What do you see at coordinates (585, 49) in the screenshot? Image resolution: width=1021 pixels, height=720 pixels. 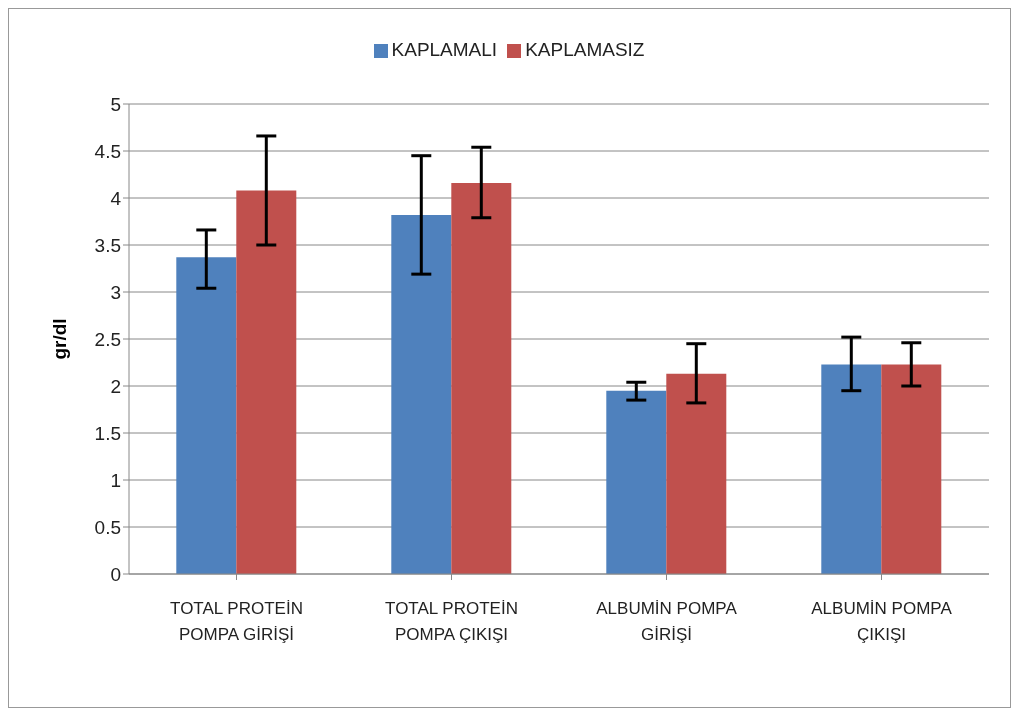 I see `legend-label: KAPLAMASIZ` at bounding box center [585, 49].